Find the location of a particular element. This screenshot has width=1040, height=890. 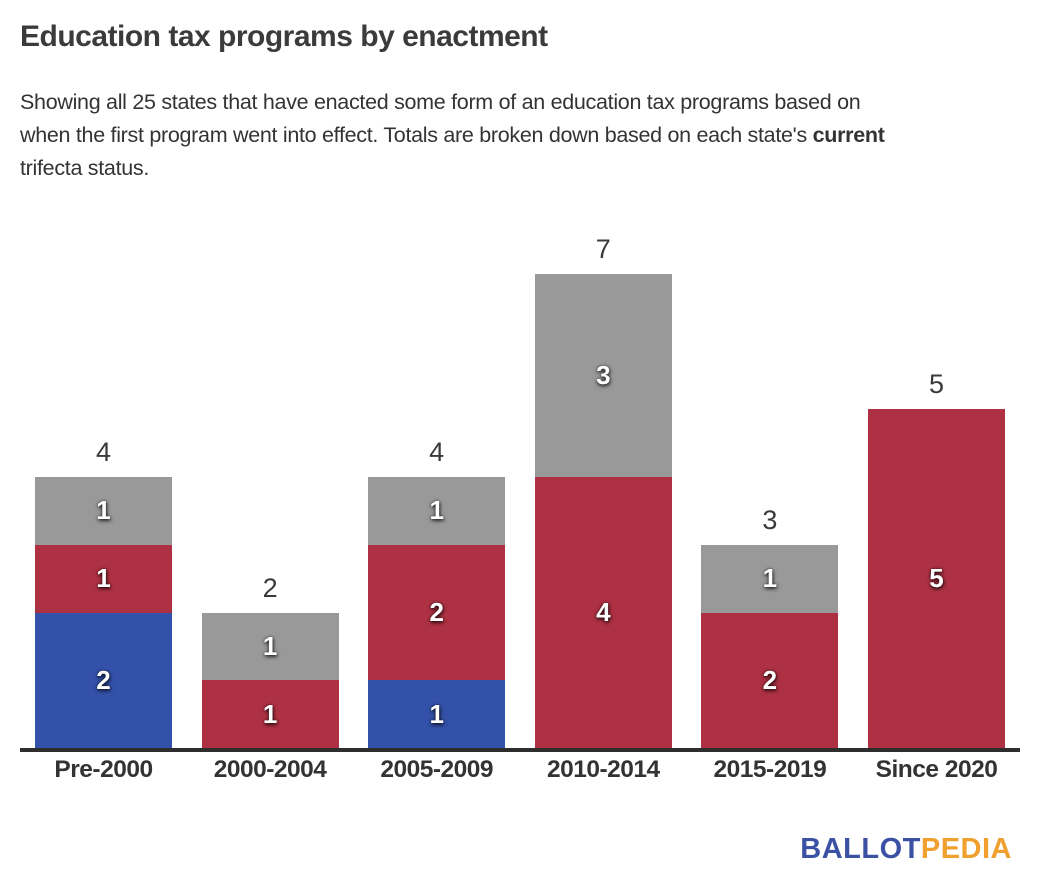

ballotpedia-logo: BALLOTPEDIA is located at coordinates (906, 849).